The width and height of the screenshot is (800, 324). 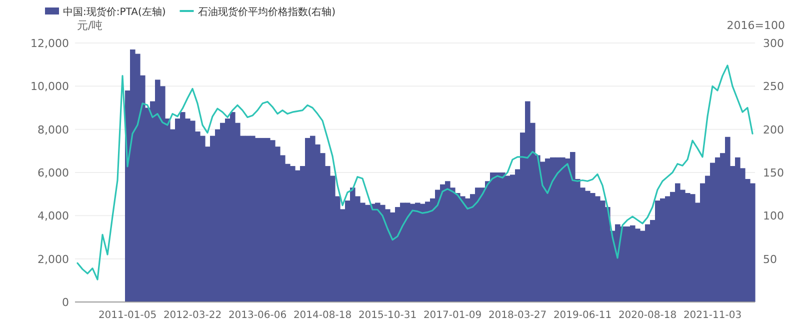 What do you see at coordinates (773, 87) in the screenshot?
I see `y2-tick-label: 250` at bounding box center [773, 87].